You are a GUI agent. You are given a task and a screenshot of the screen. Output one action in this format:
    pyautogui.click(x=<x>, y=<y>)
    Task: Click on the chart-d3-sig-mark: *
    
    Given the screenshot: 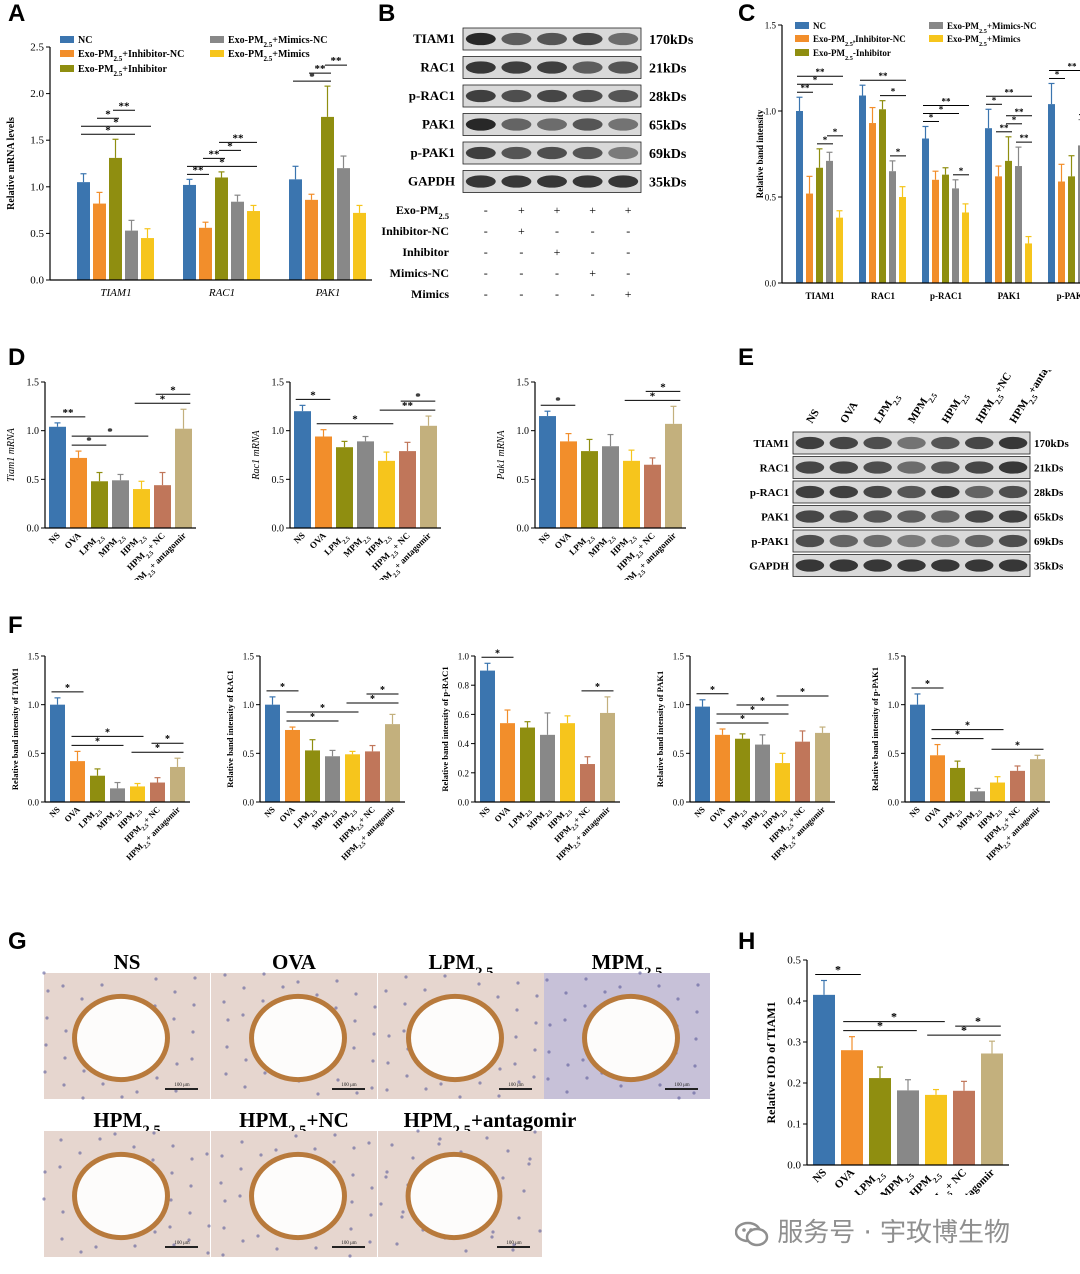 What is the action you would take?
    pyautogui.click(x=558, y=401)
    